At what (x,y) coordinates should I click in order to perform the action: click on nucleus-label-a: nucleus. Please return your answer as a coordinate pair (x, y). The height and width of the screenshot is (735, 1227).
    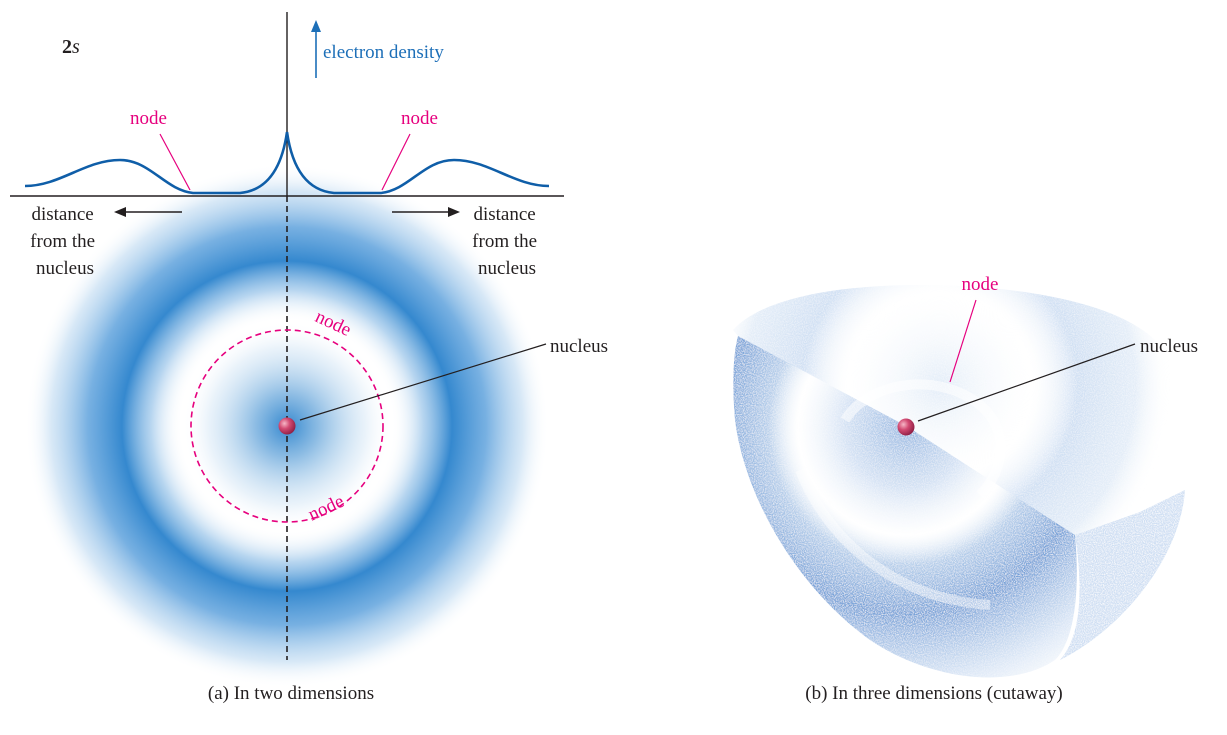
    Looking at the image, I should click on (579, 346).